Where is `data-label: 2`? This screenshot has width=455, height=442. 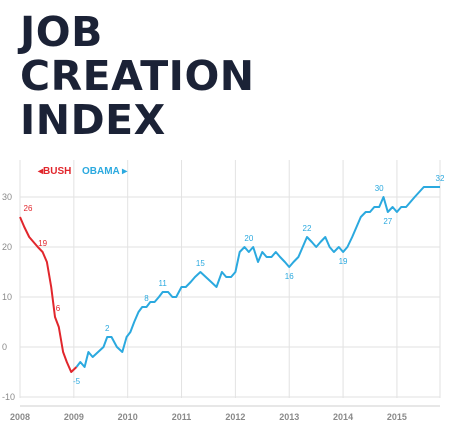 data-label: 2 is located at coordinates (107, 328).